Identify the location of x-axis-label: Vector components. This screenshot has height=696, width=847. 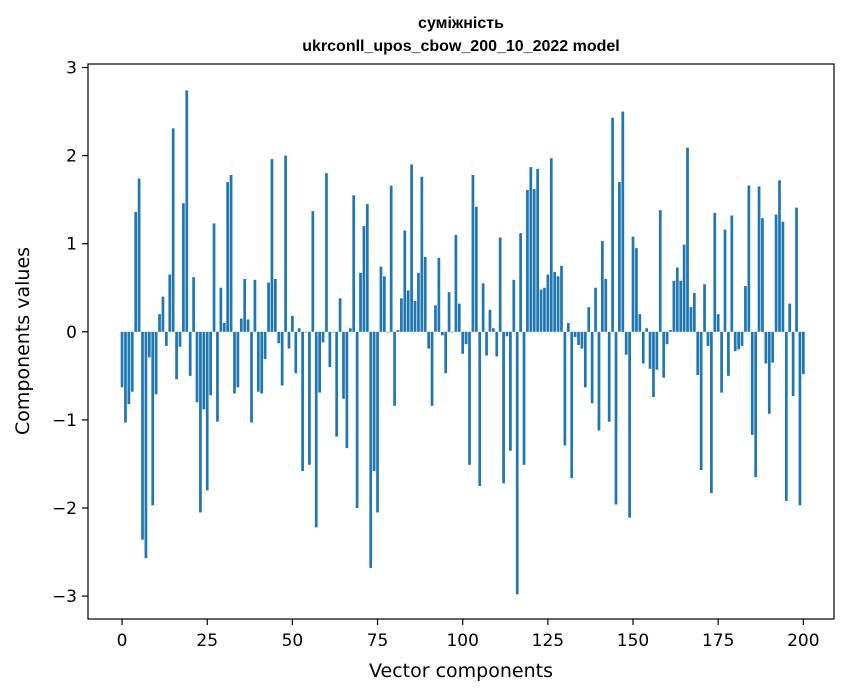
(461, 671).